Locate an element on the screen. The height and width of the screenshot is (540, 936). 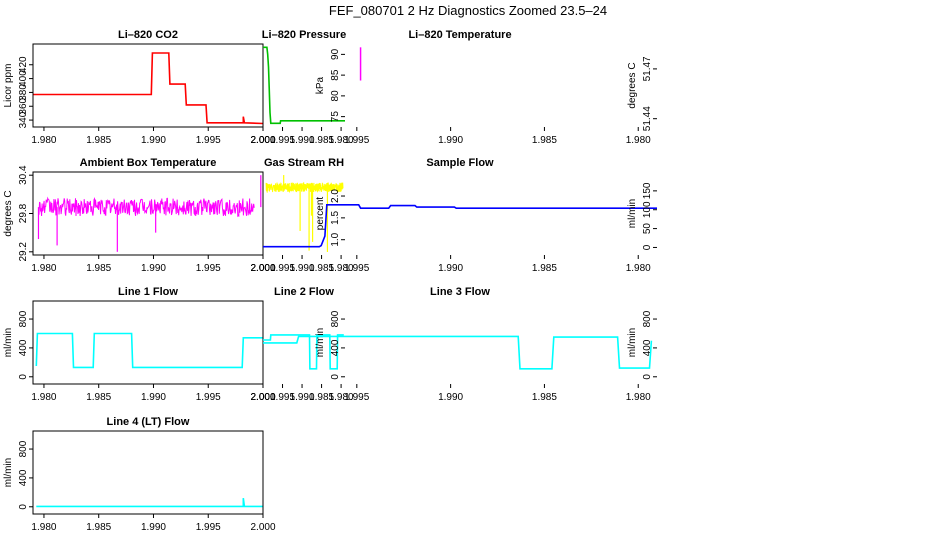
line3-x-tick-label-2: 1.990 is located at coordinates (450, 397).